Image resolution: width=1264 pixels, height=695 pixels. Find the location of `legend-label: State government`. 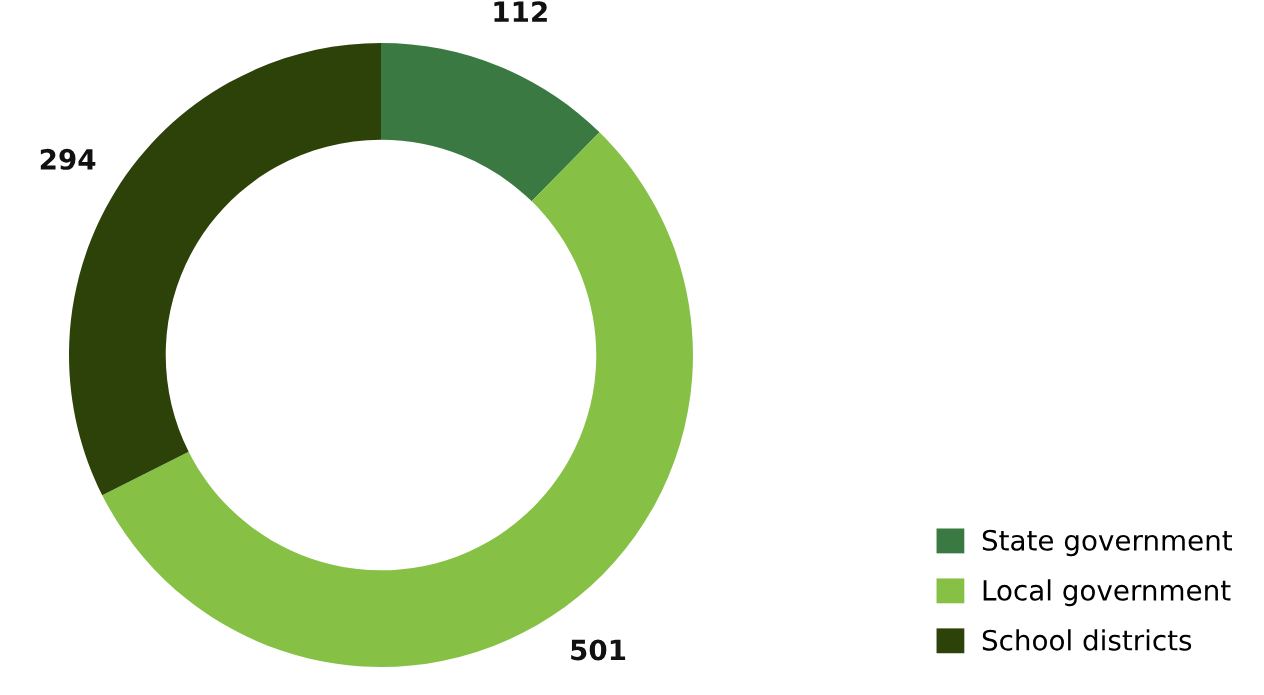

legend-label: State government is located at coordinates (1107, 543).